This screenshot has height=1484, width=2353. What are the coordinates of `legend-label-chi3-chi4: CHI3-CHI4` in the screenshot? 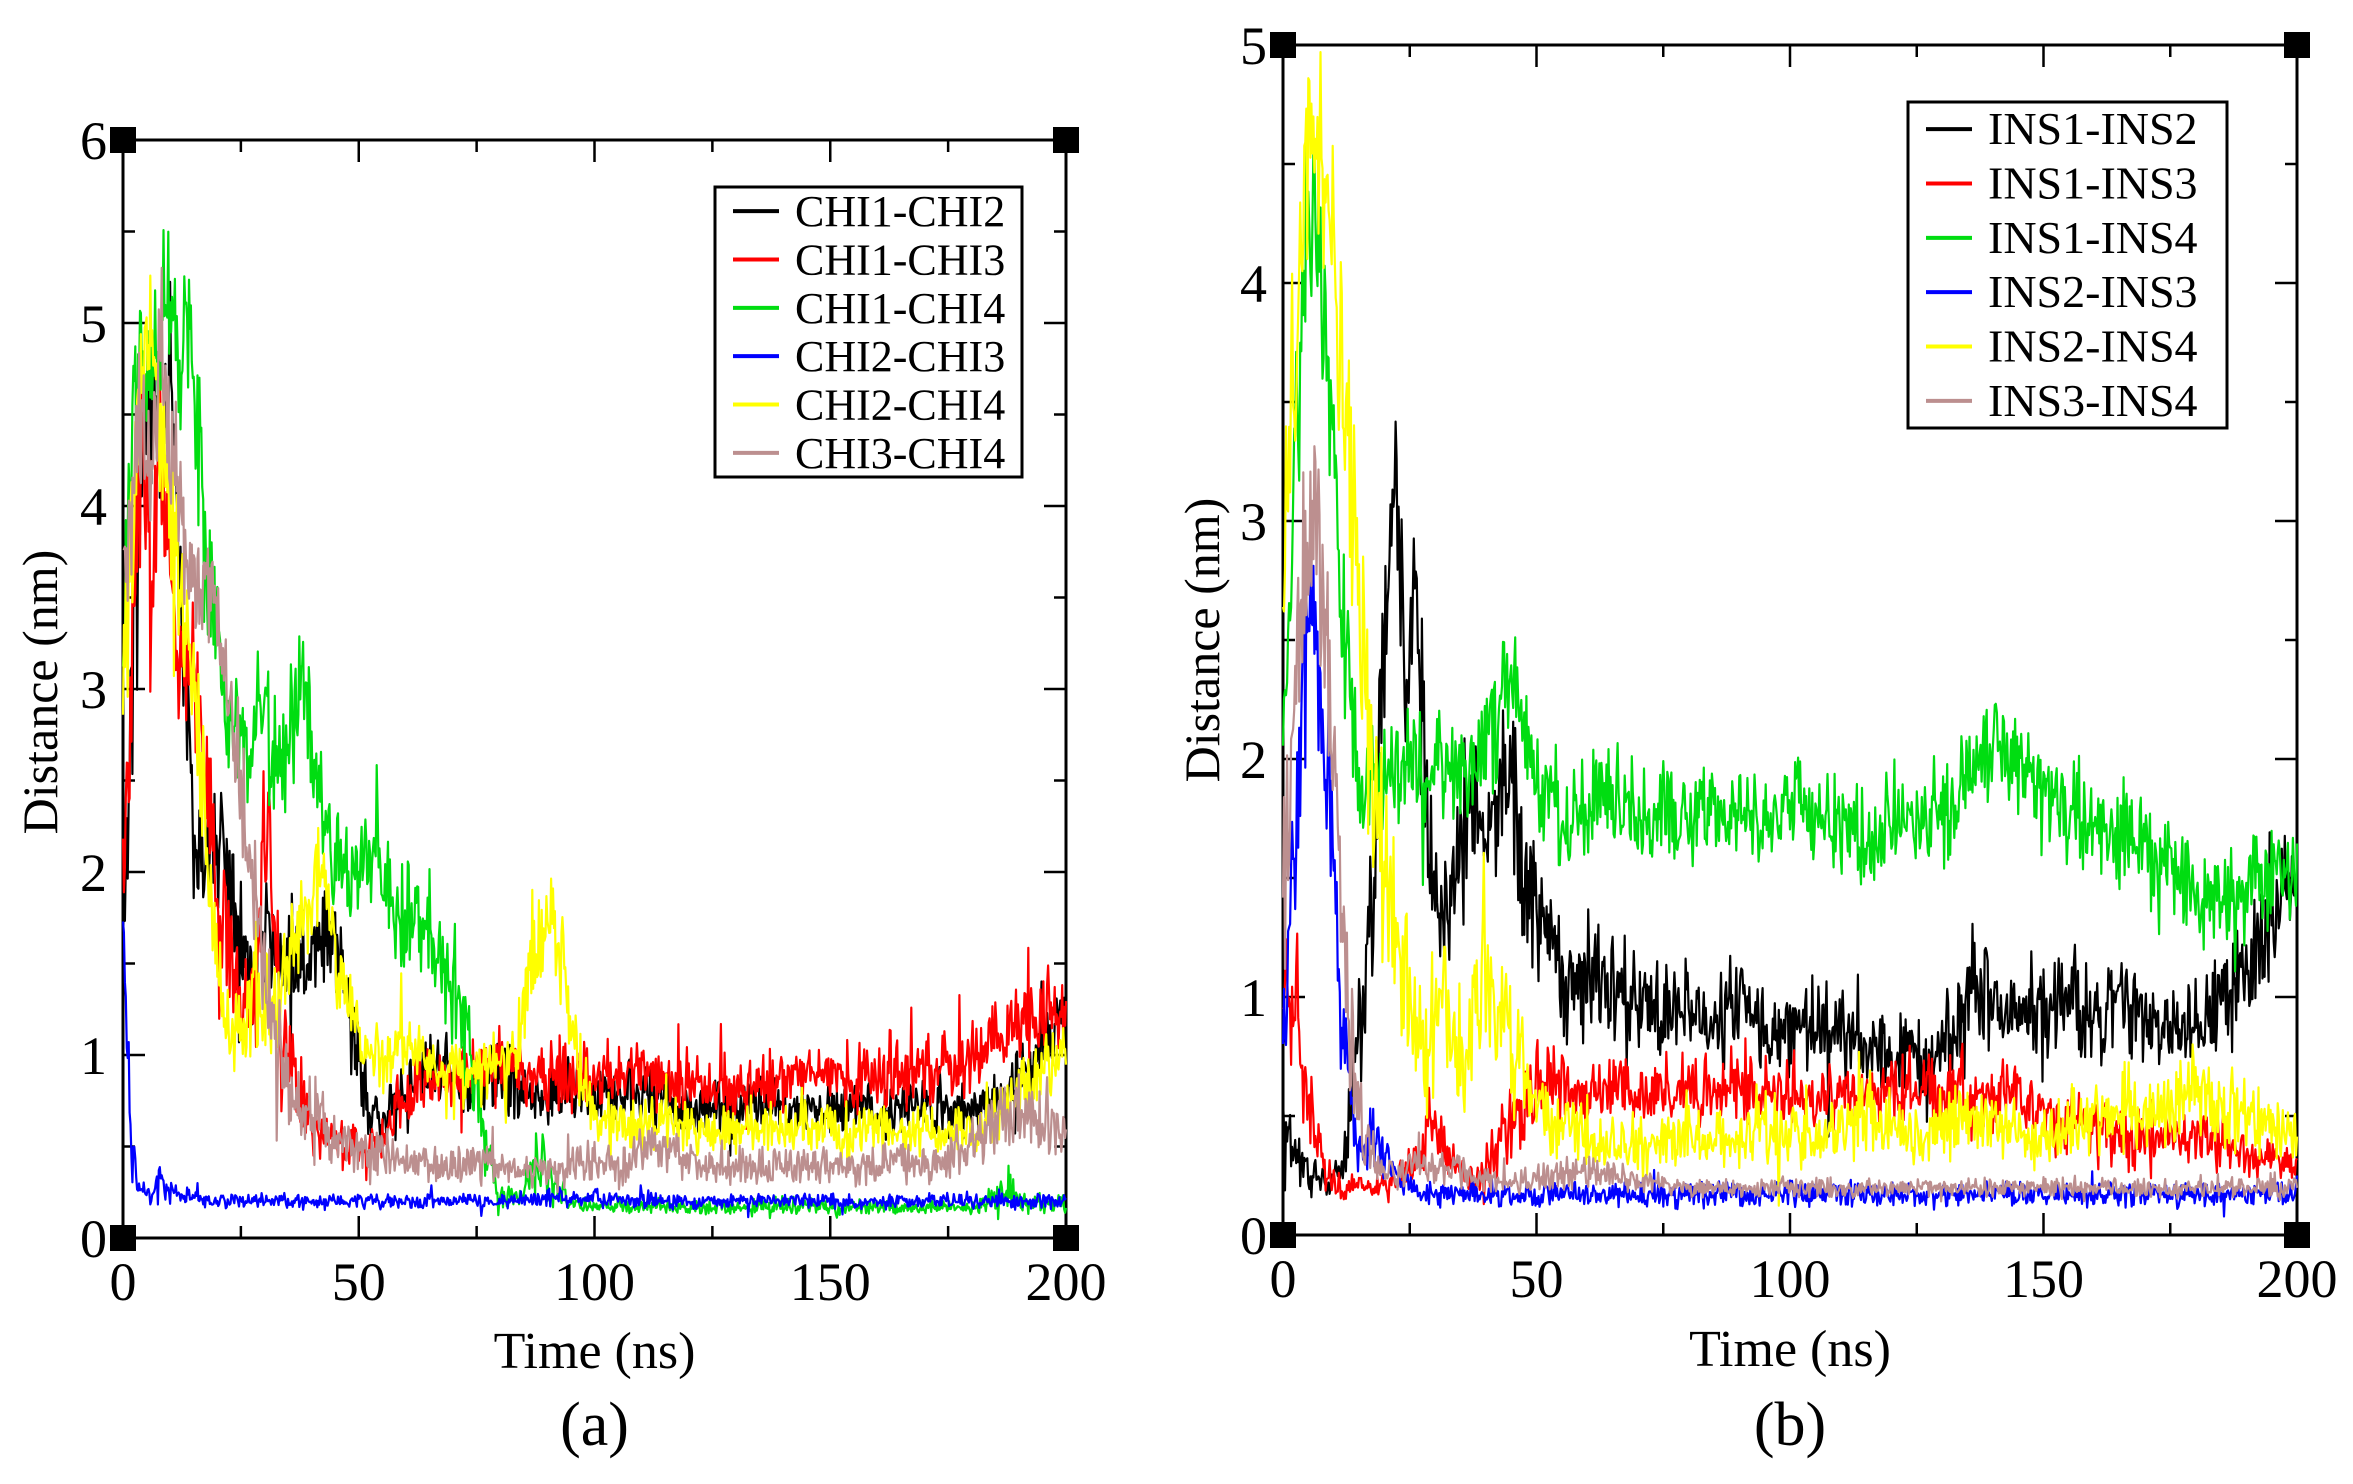 It's located at (900, 453).